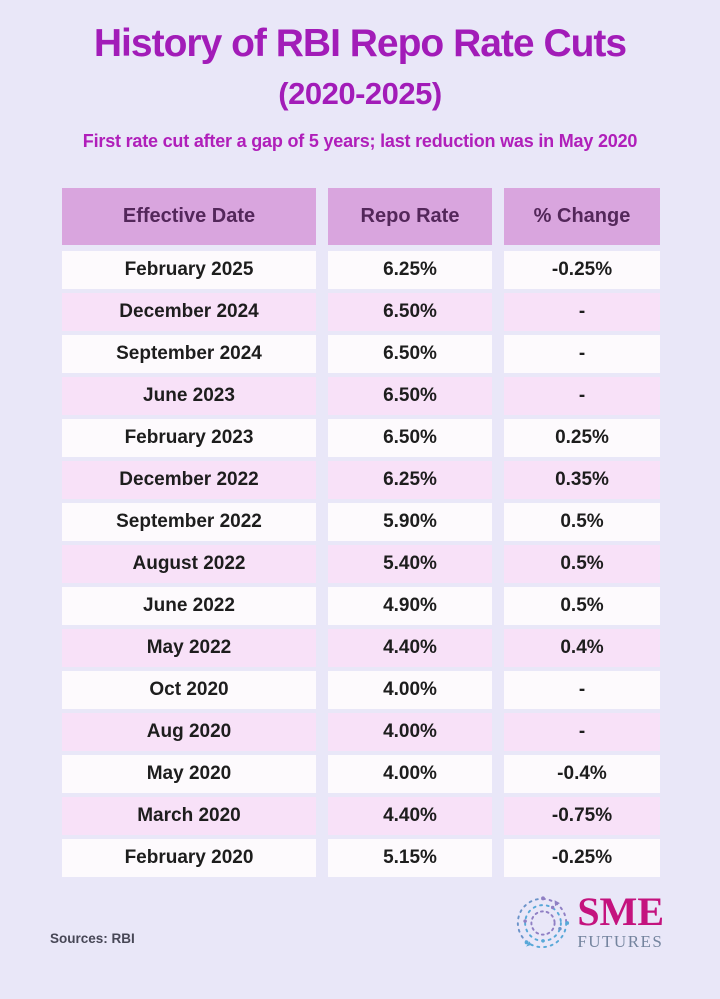 The height and width of the screenshot is (999, 720). What do you see at coordinates (410, 858) in the screenshot?
I see `cell-repo-rate: 5.15%` at bounding box center [410, 858].